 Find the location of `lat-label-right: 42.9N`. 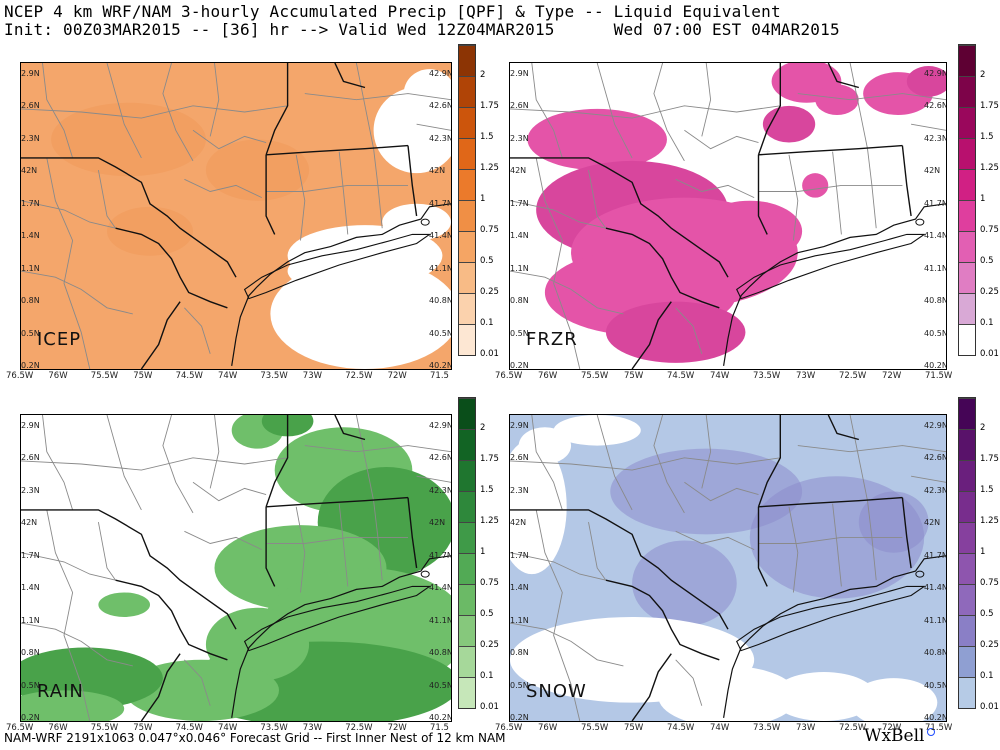

lat-label-right: 42.9N is located at coordinates (935, 73).